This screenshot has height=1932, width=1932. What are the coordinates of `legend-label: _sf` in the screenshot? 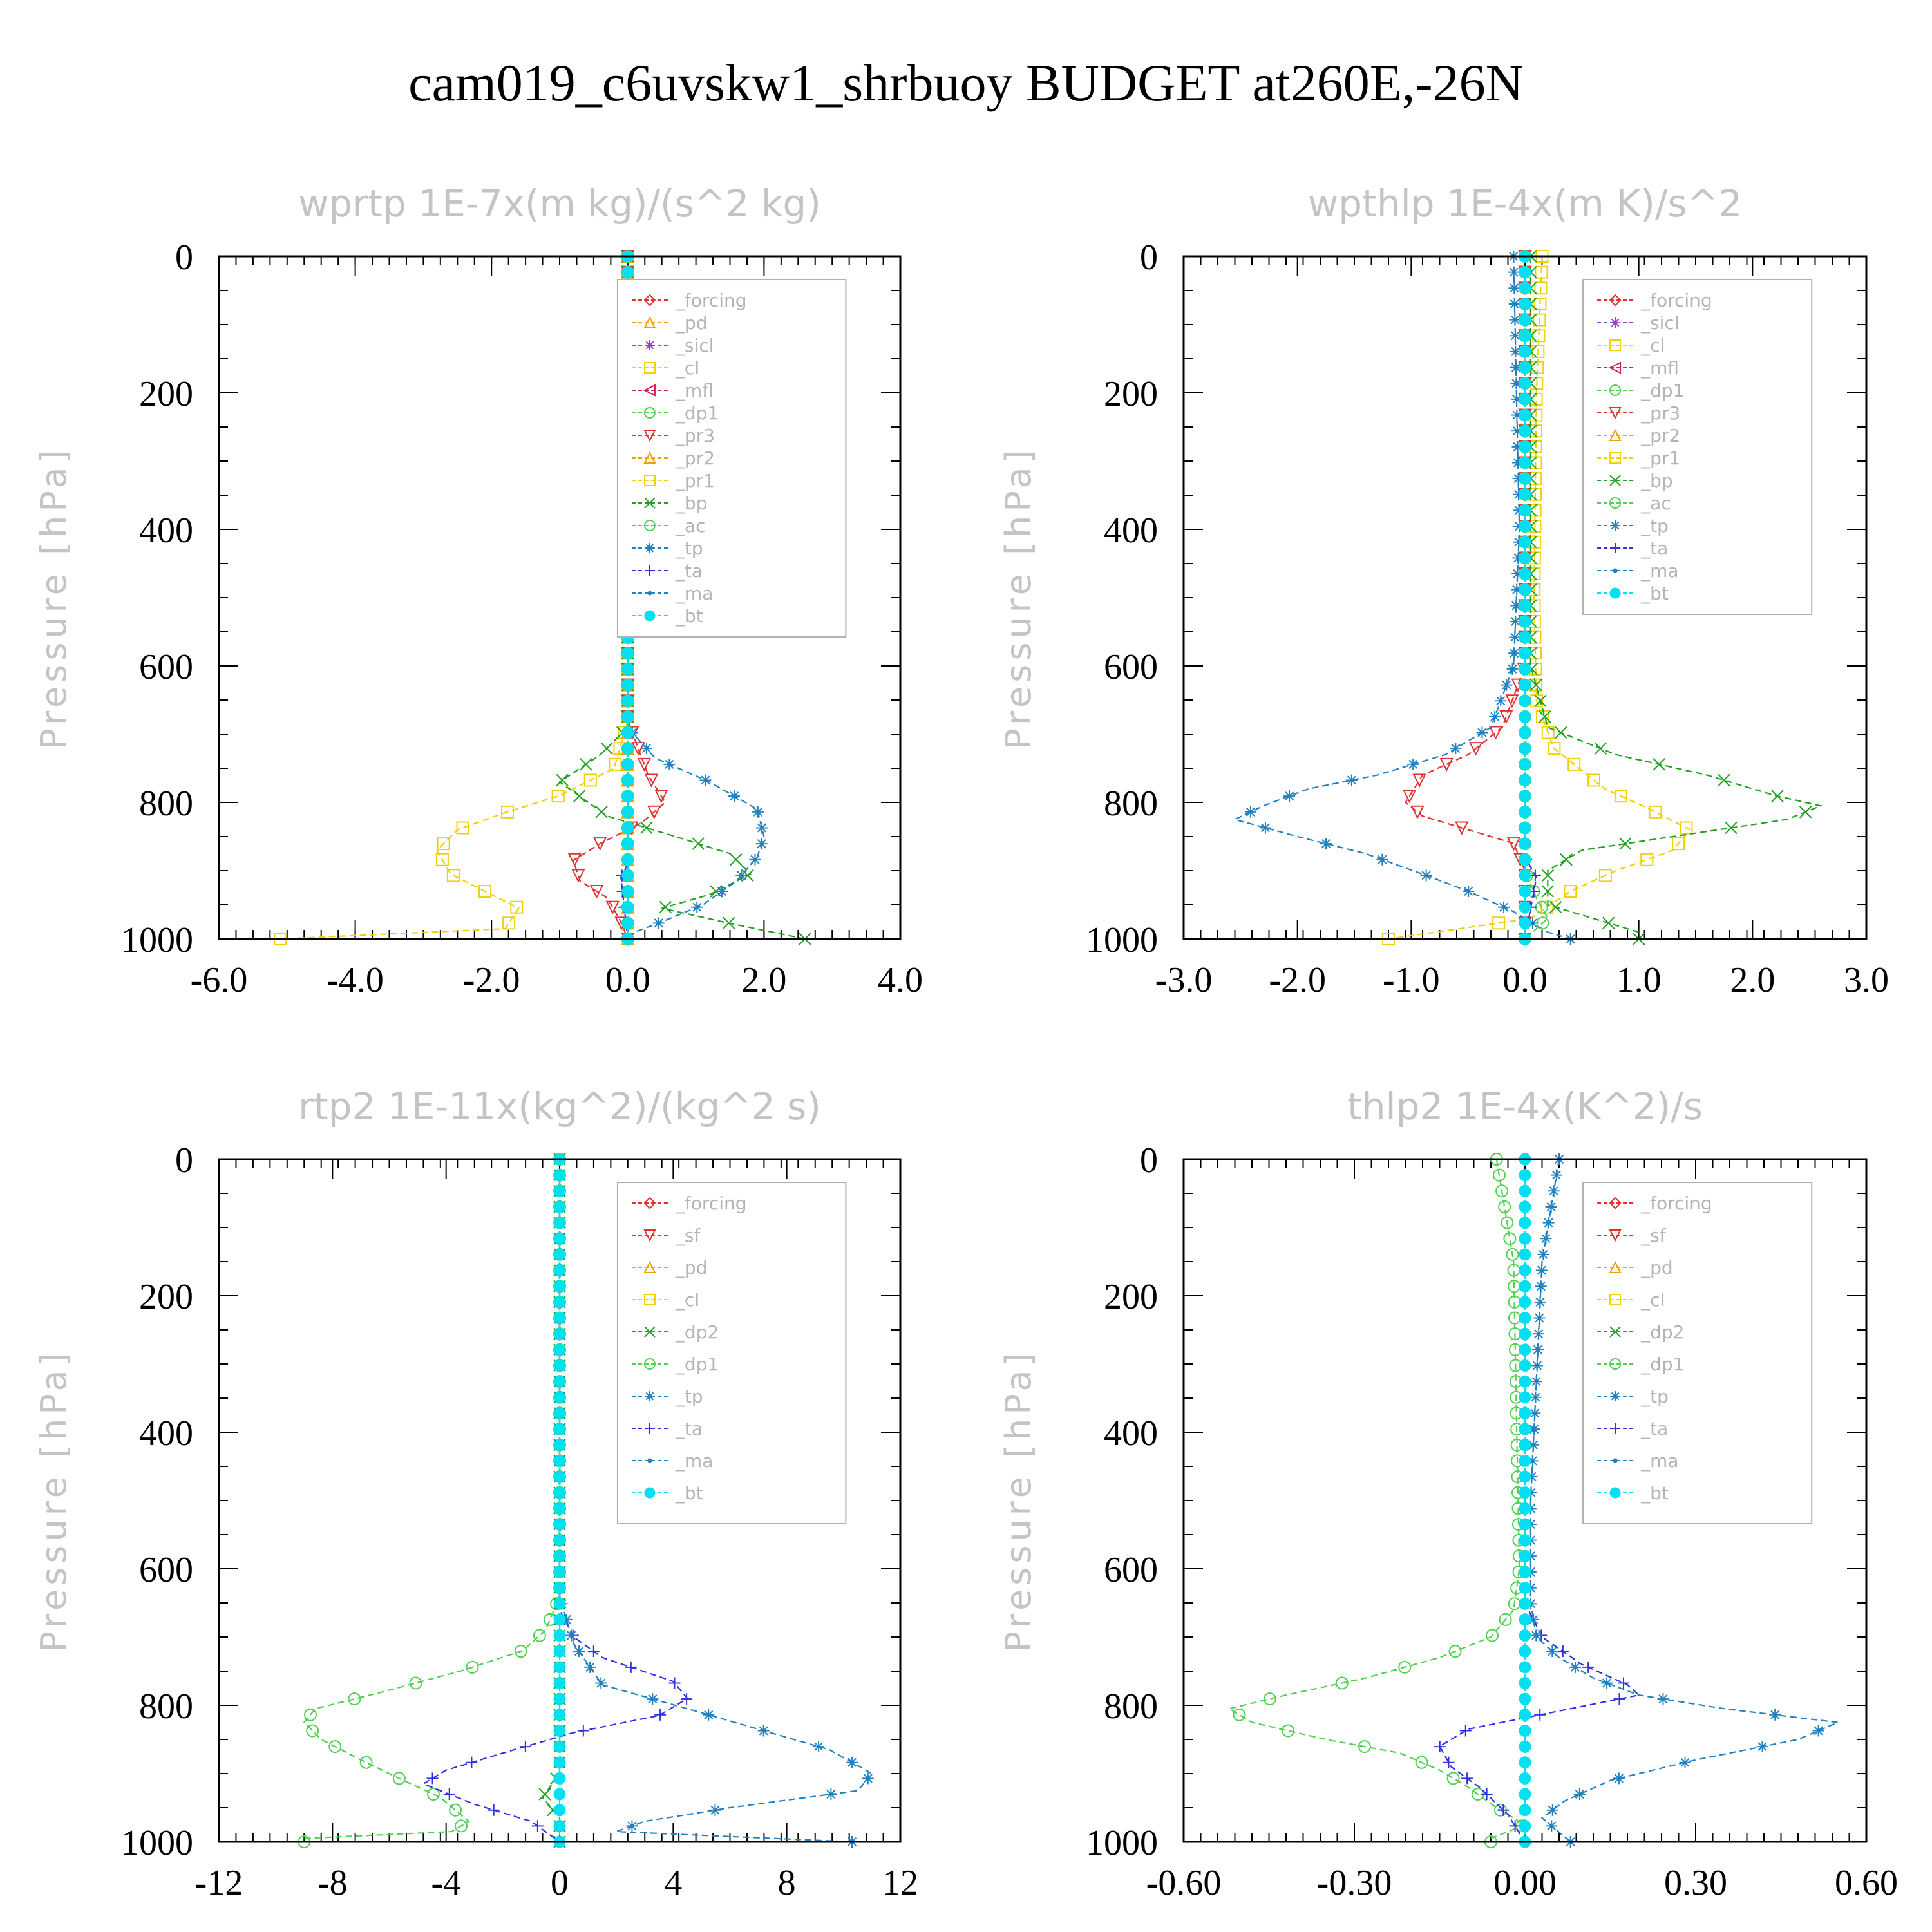 It's located at (1653, 1235).